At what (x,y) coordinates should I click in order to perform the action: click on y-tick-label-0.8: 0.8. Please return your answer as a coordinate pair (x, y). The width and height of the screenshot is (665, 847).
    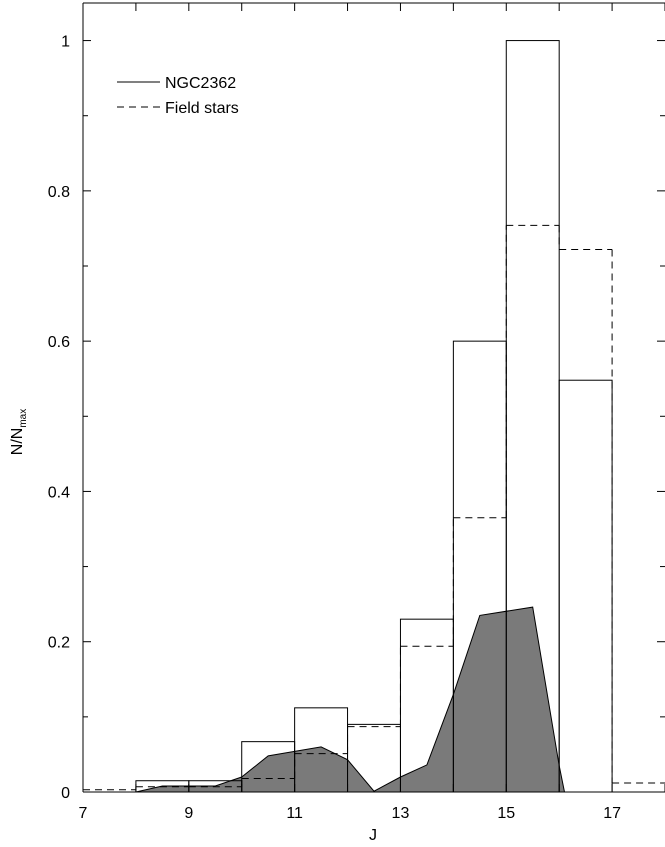
    Looking at the image, I should click on (59, 192).